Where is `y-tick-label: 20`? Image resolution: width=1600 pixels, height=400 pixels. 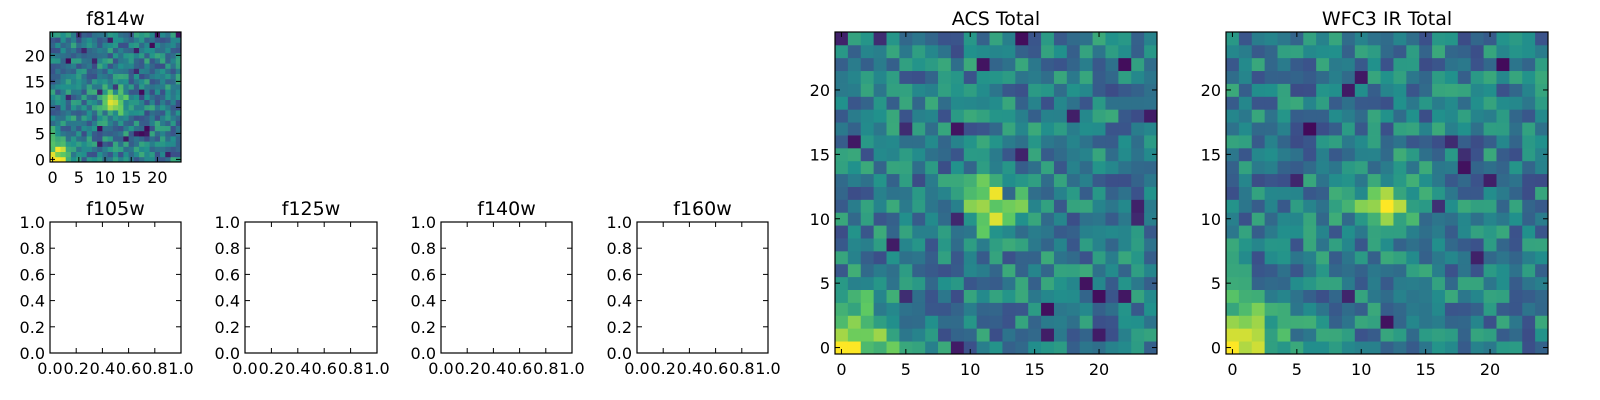
y-tick-label: 20 is located at coordinates (820, 90).